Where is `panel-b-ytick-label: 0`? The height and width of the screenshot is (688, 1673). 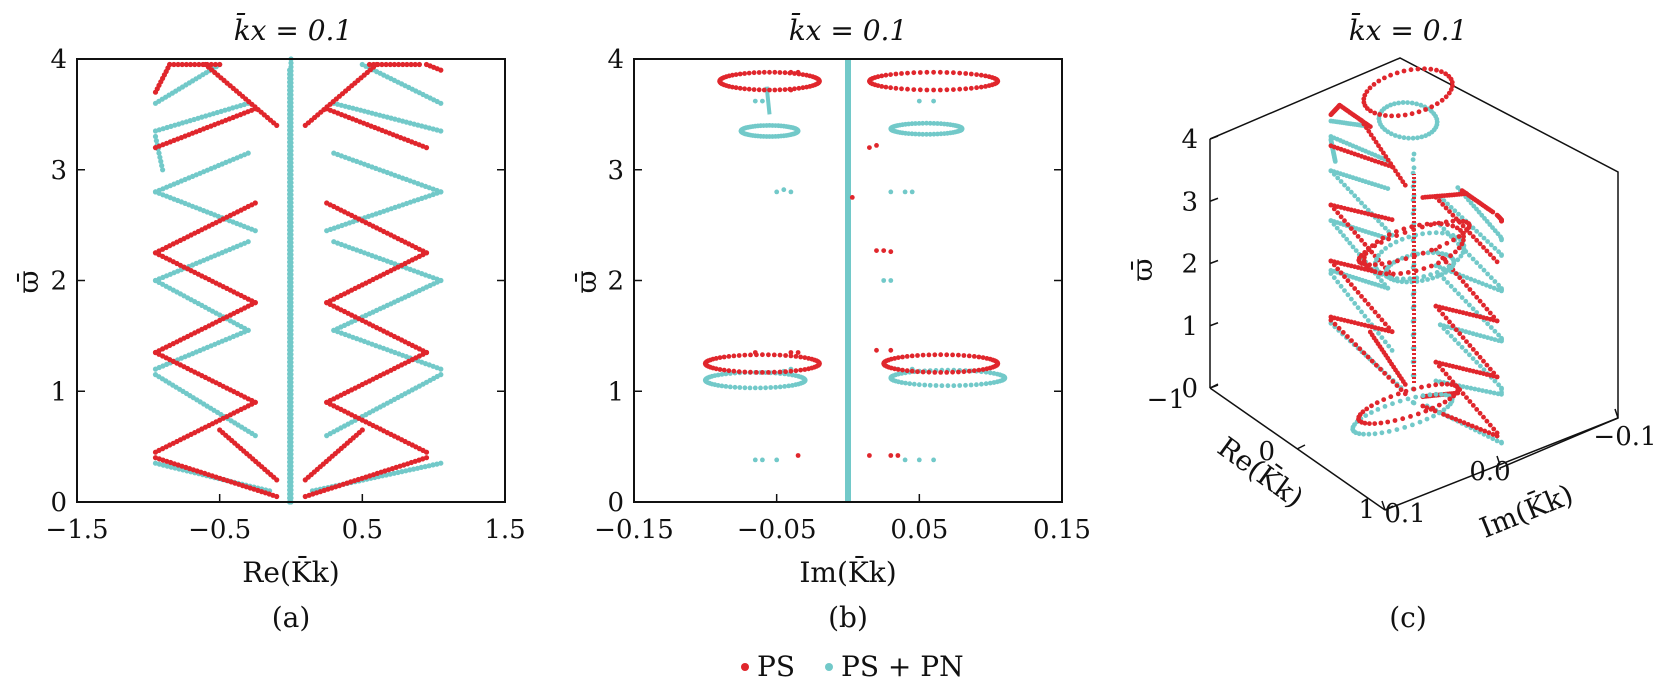 panel-b-ytick-label: 0 is located at coordinates (615, 503).